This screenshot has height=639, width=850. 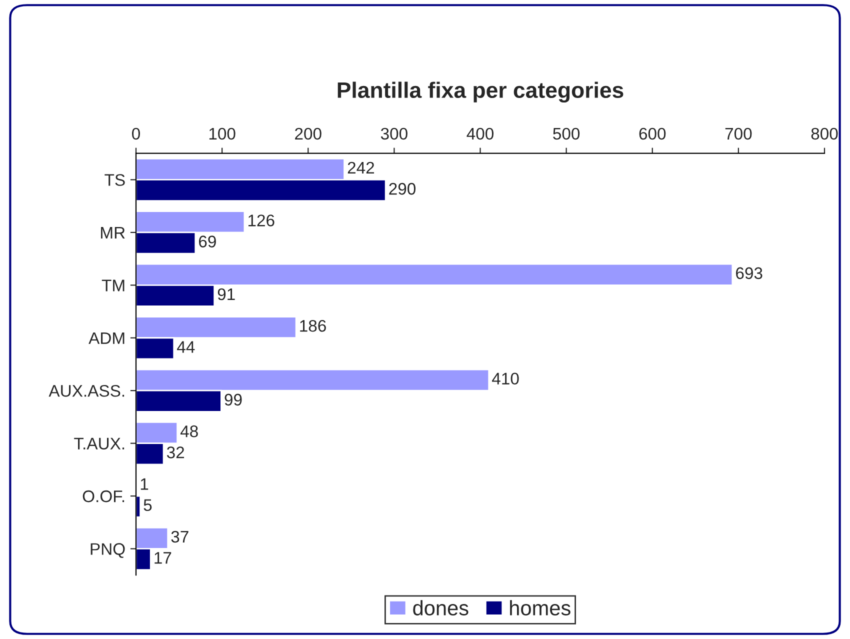 What do you see at coordinates (540, 608) in the screenshot?
I see `legend-label: homes` at bounding box center [540, 608].